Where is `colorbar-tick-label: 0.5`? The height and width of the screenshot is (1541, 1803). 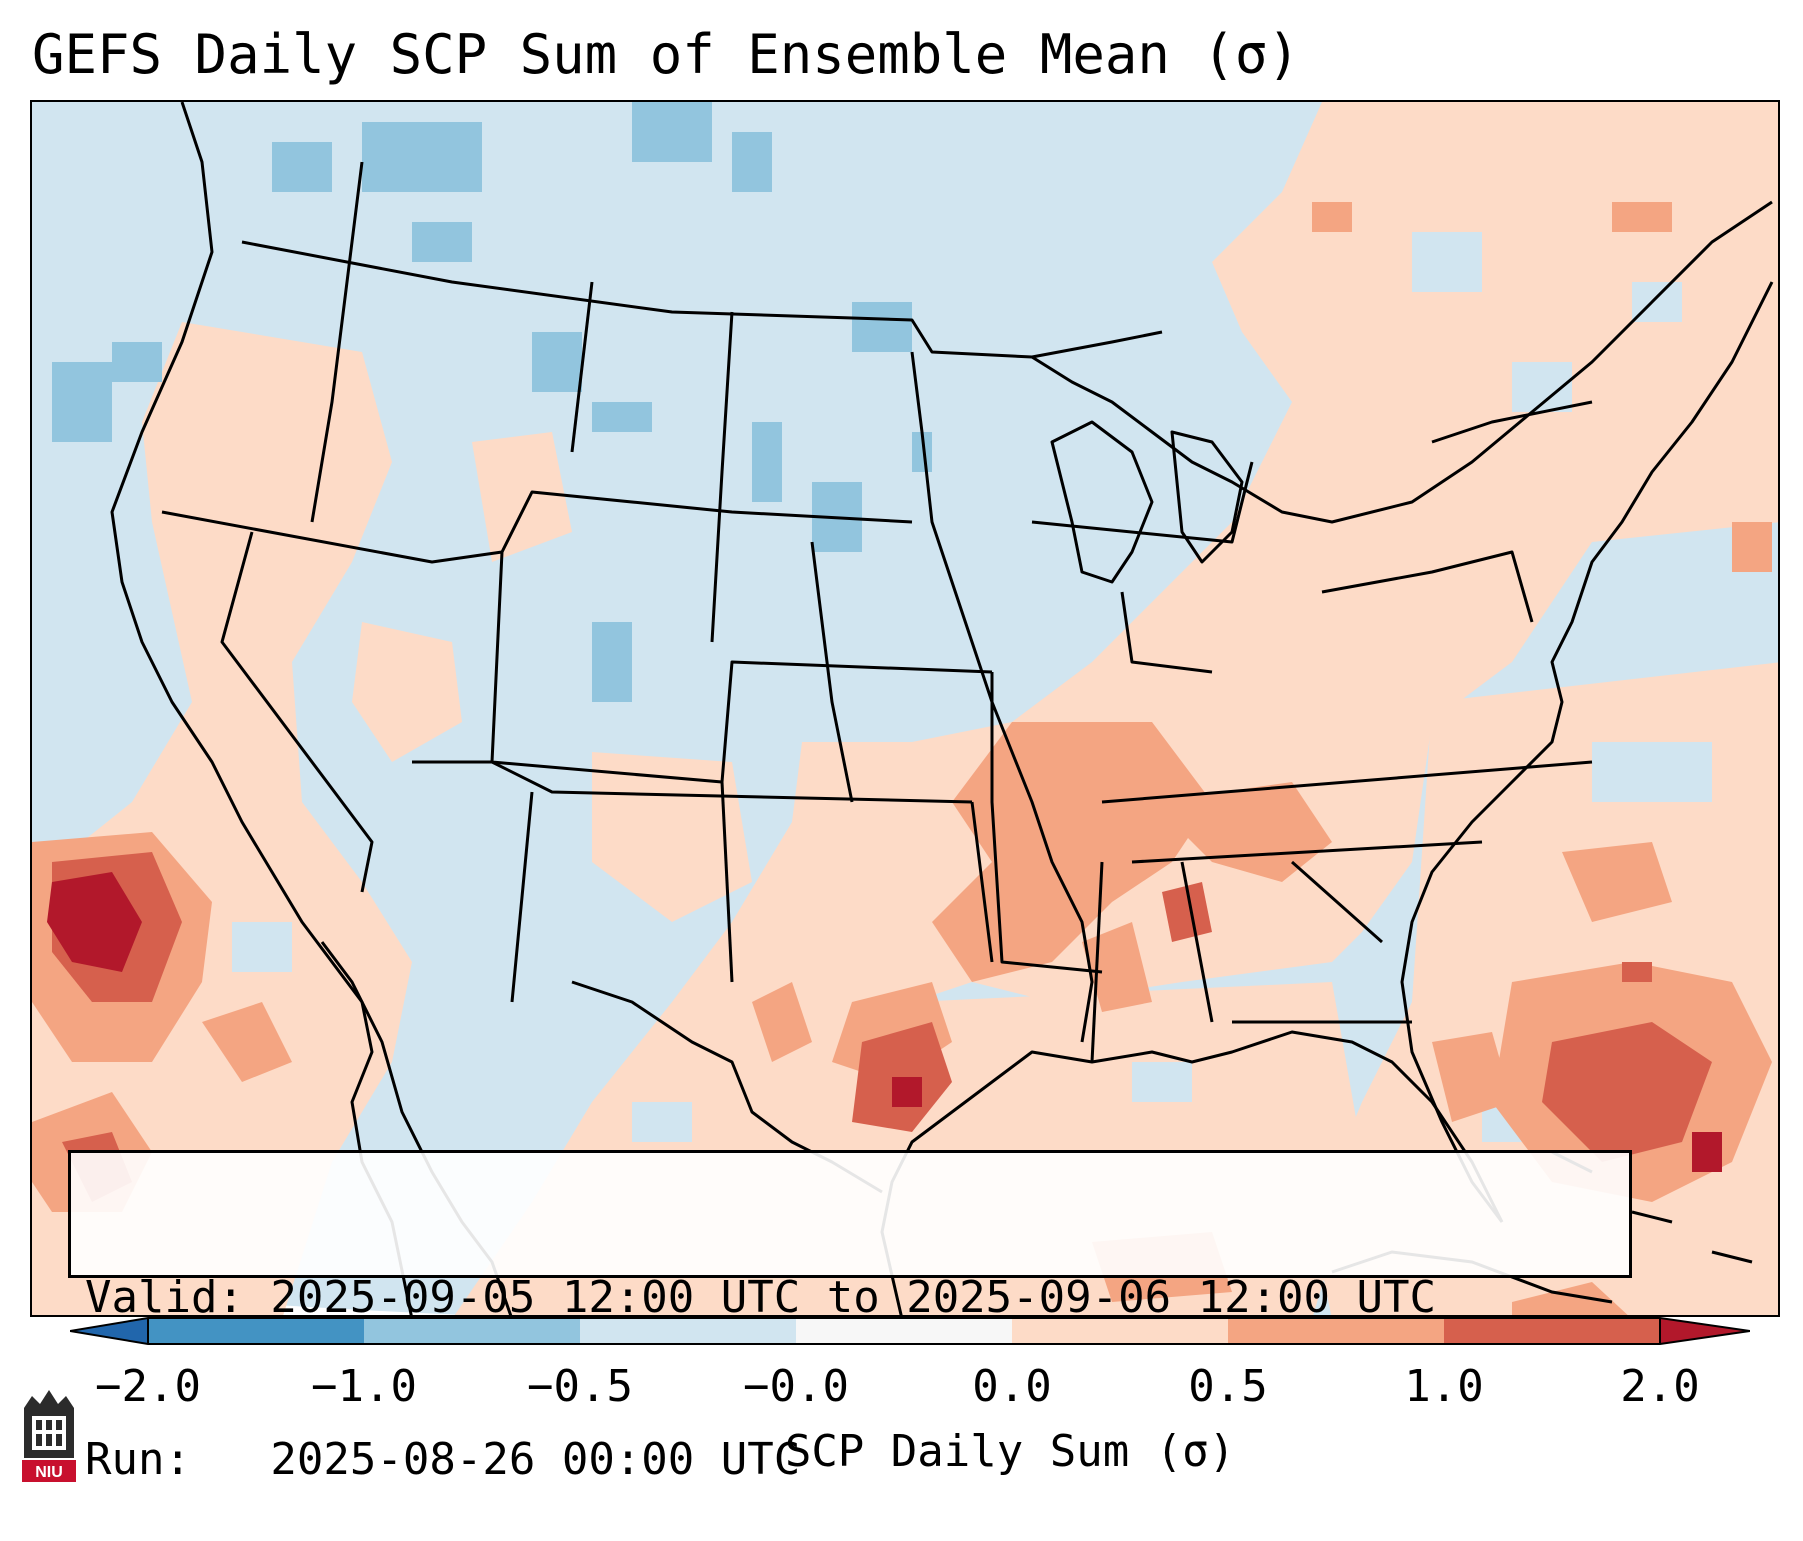
colorbar-tick-label: 0.5 is located at coordinates (1228, 1386).